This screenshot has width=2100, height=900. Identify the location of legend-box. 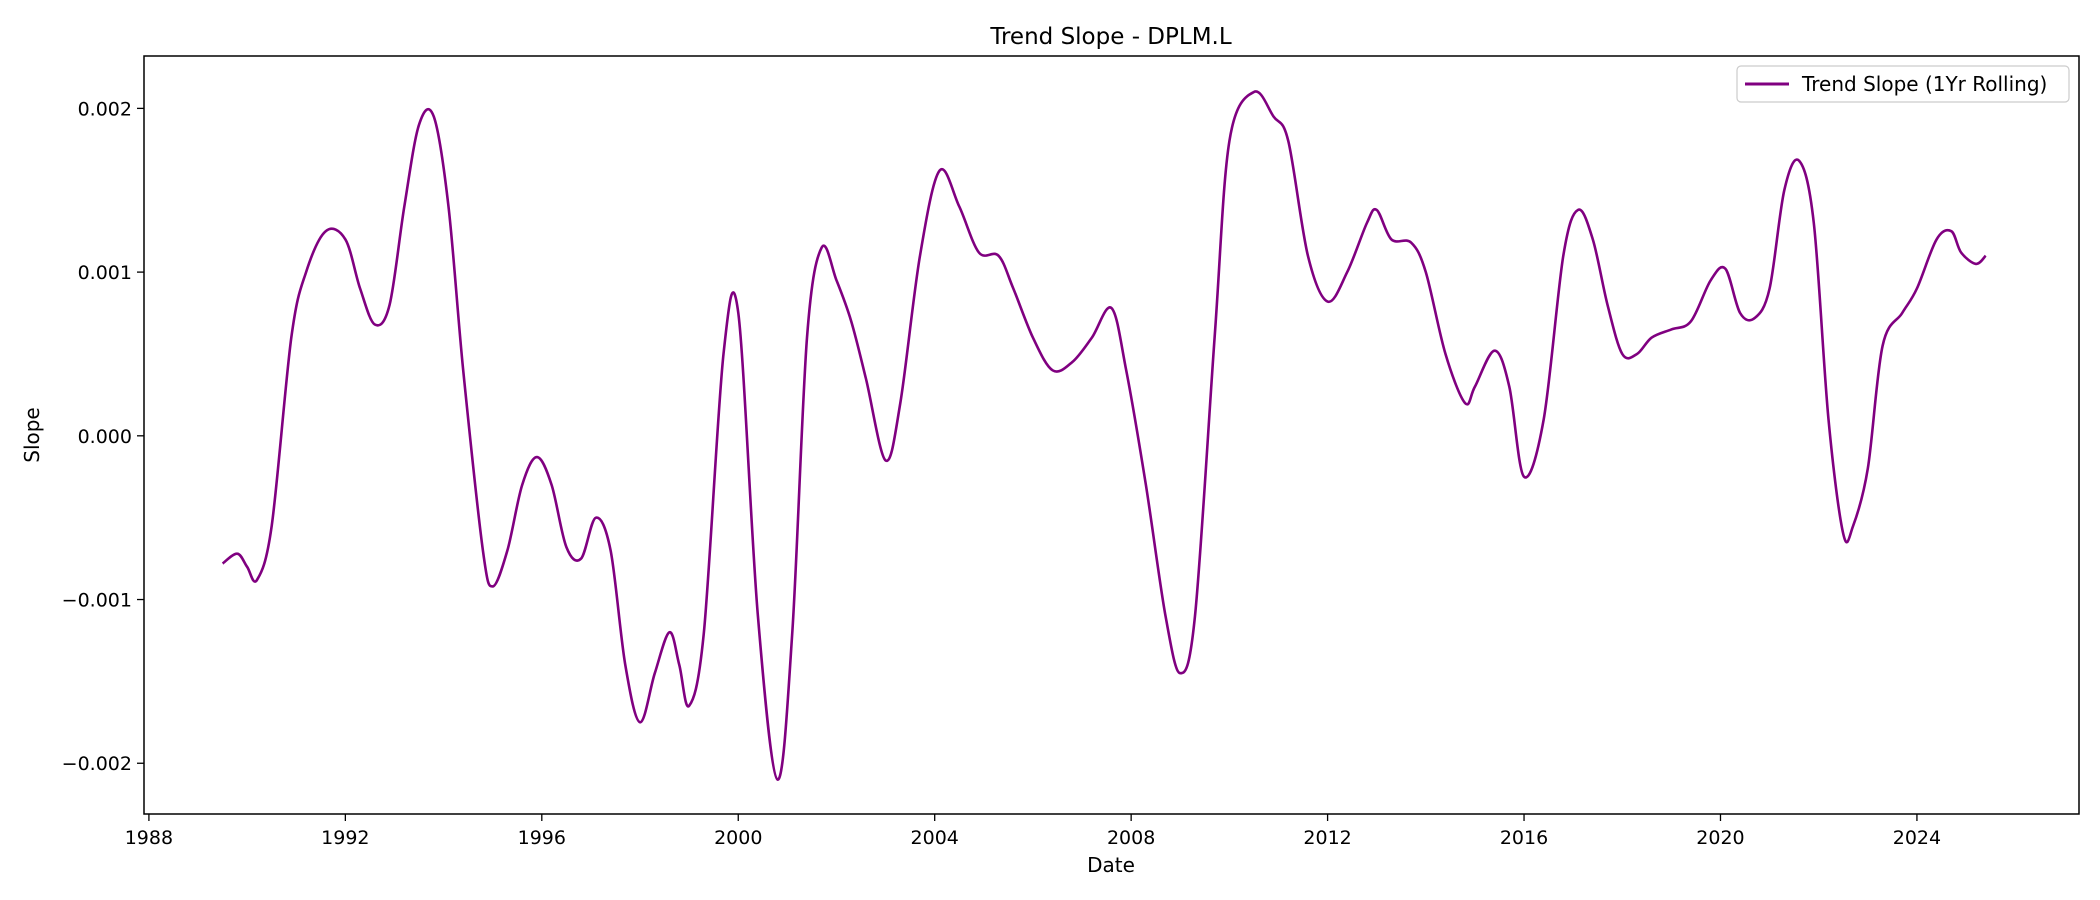
(1903, 84).